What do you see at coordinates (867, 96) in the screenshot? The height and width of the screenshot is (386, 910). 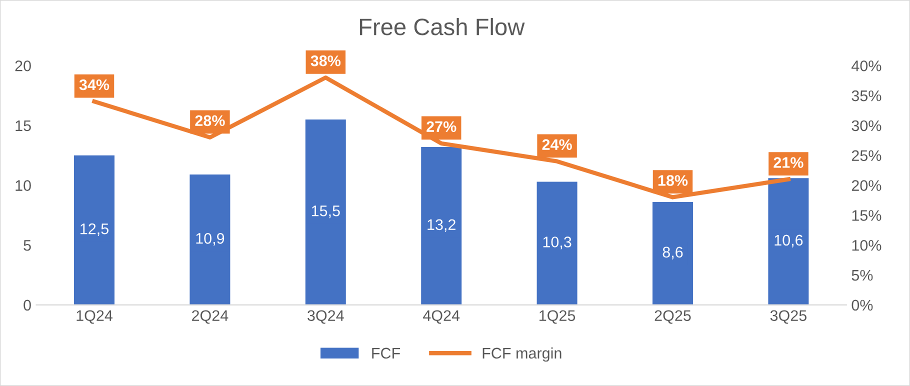 I see `y2-tick-label: 35%` at bounding box center [867, 96].